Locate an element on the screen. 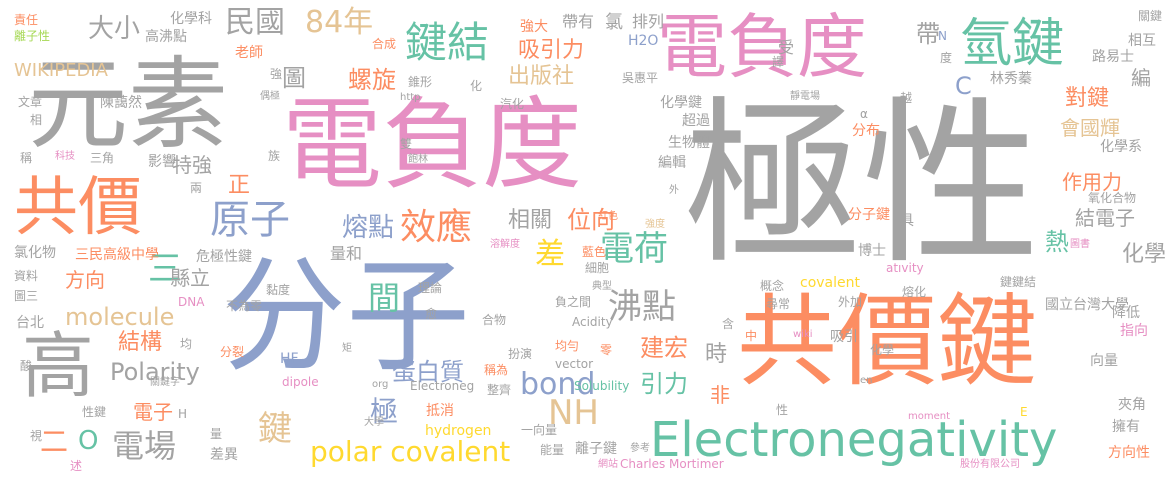 The width and height of the screenshot is (1175, 482). word-re: 熱 is located at coordinates (1057, 242).